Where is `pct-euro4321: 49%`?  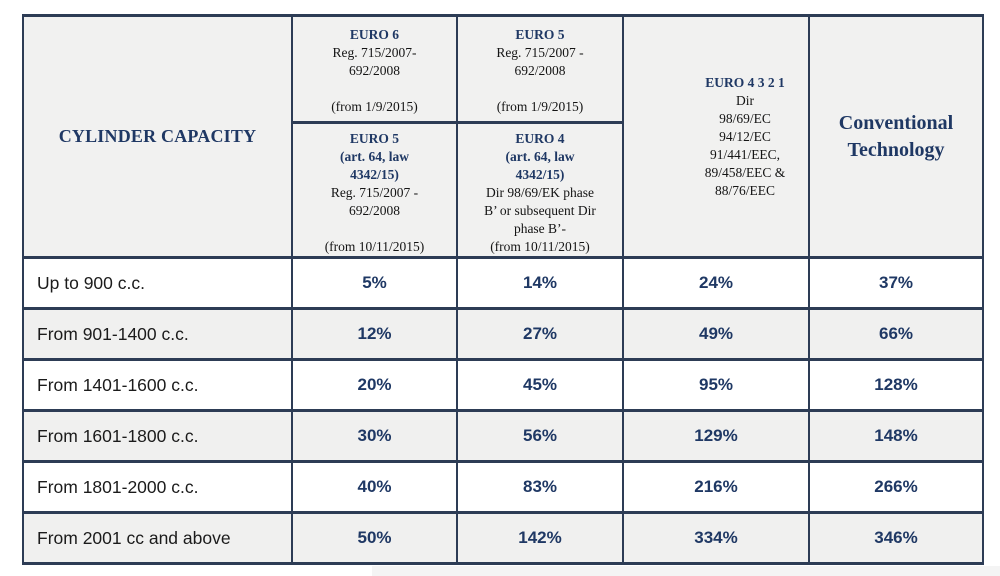
pct-euro4321: 49% is located at coordinates (716, 334).